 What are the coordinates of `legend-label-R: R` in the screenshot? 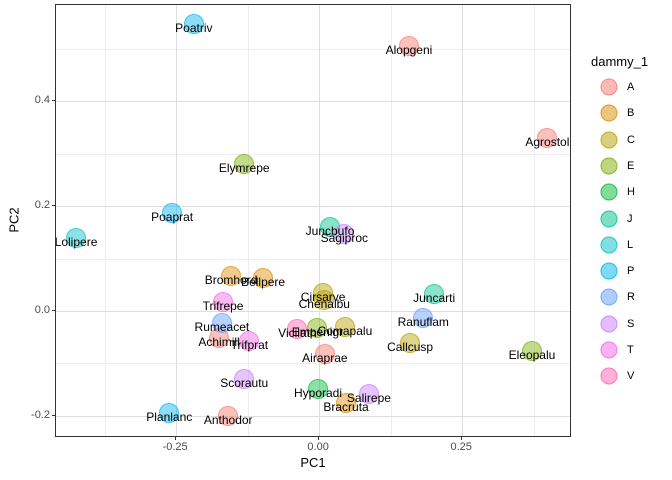 It's located at (631, 297).